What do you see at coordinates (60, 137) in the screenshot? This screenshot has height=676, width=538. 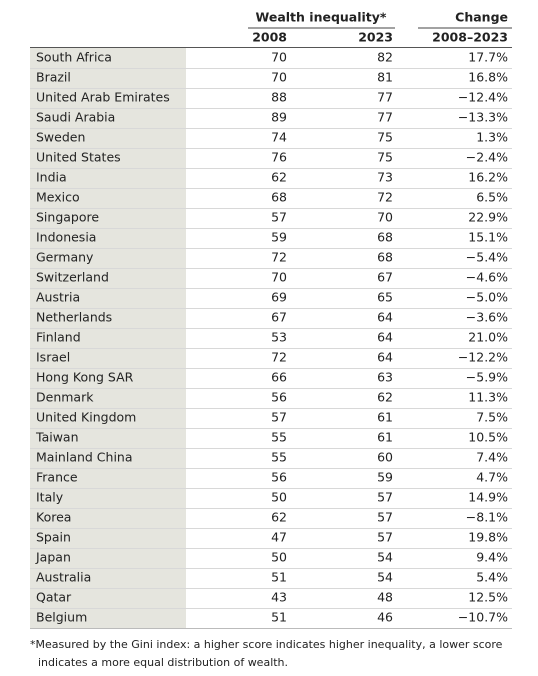 I see `country-cell: Sweden` at bounding box center [60, 137].